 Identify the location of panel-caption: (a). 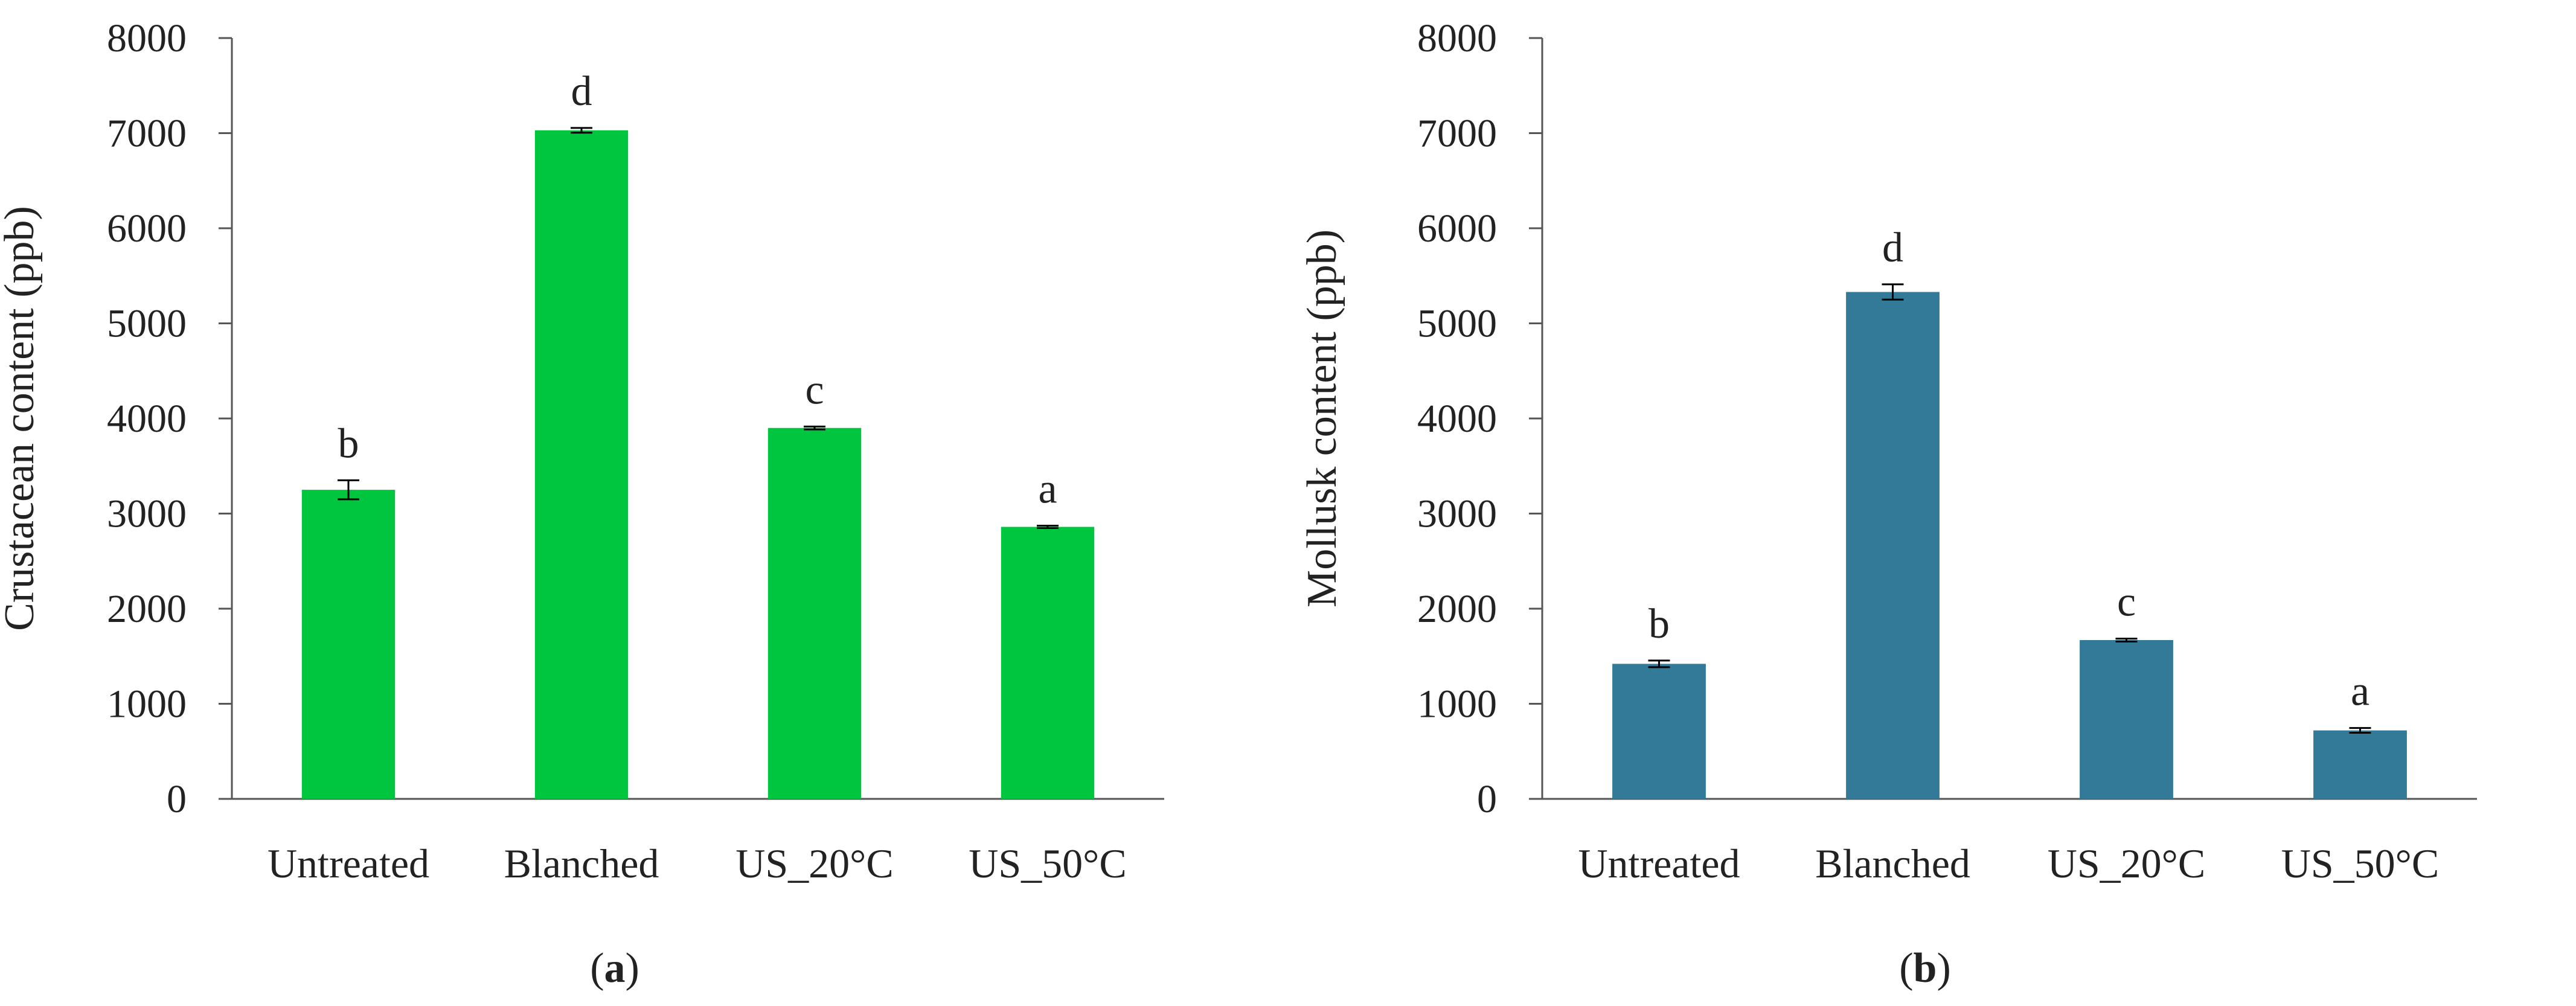
(614, 969).